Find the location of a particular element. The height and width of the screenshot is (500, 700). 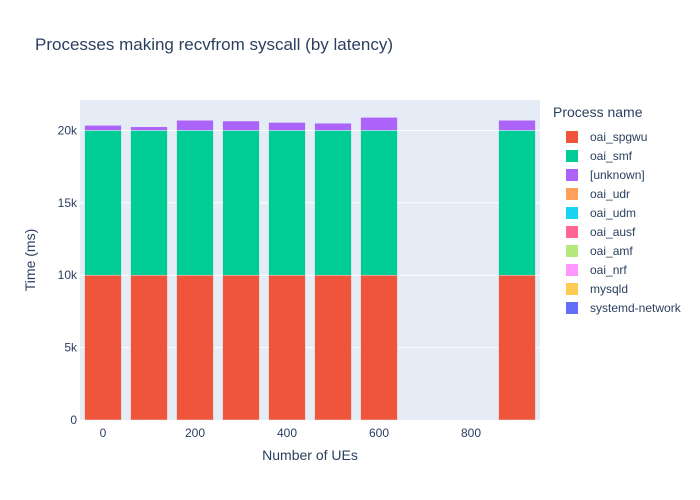

x-axis-ticks: 0 200 400 600 800 is located at coordinates (291, 433).